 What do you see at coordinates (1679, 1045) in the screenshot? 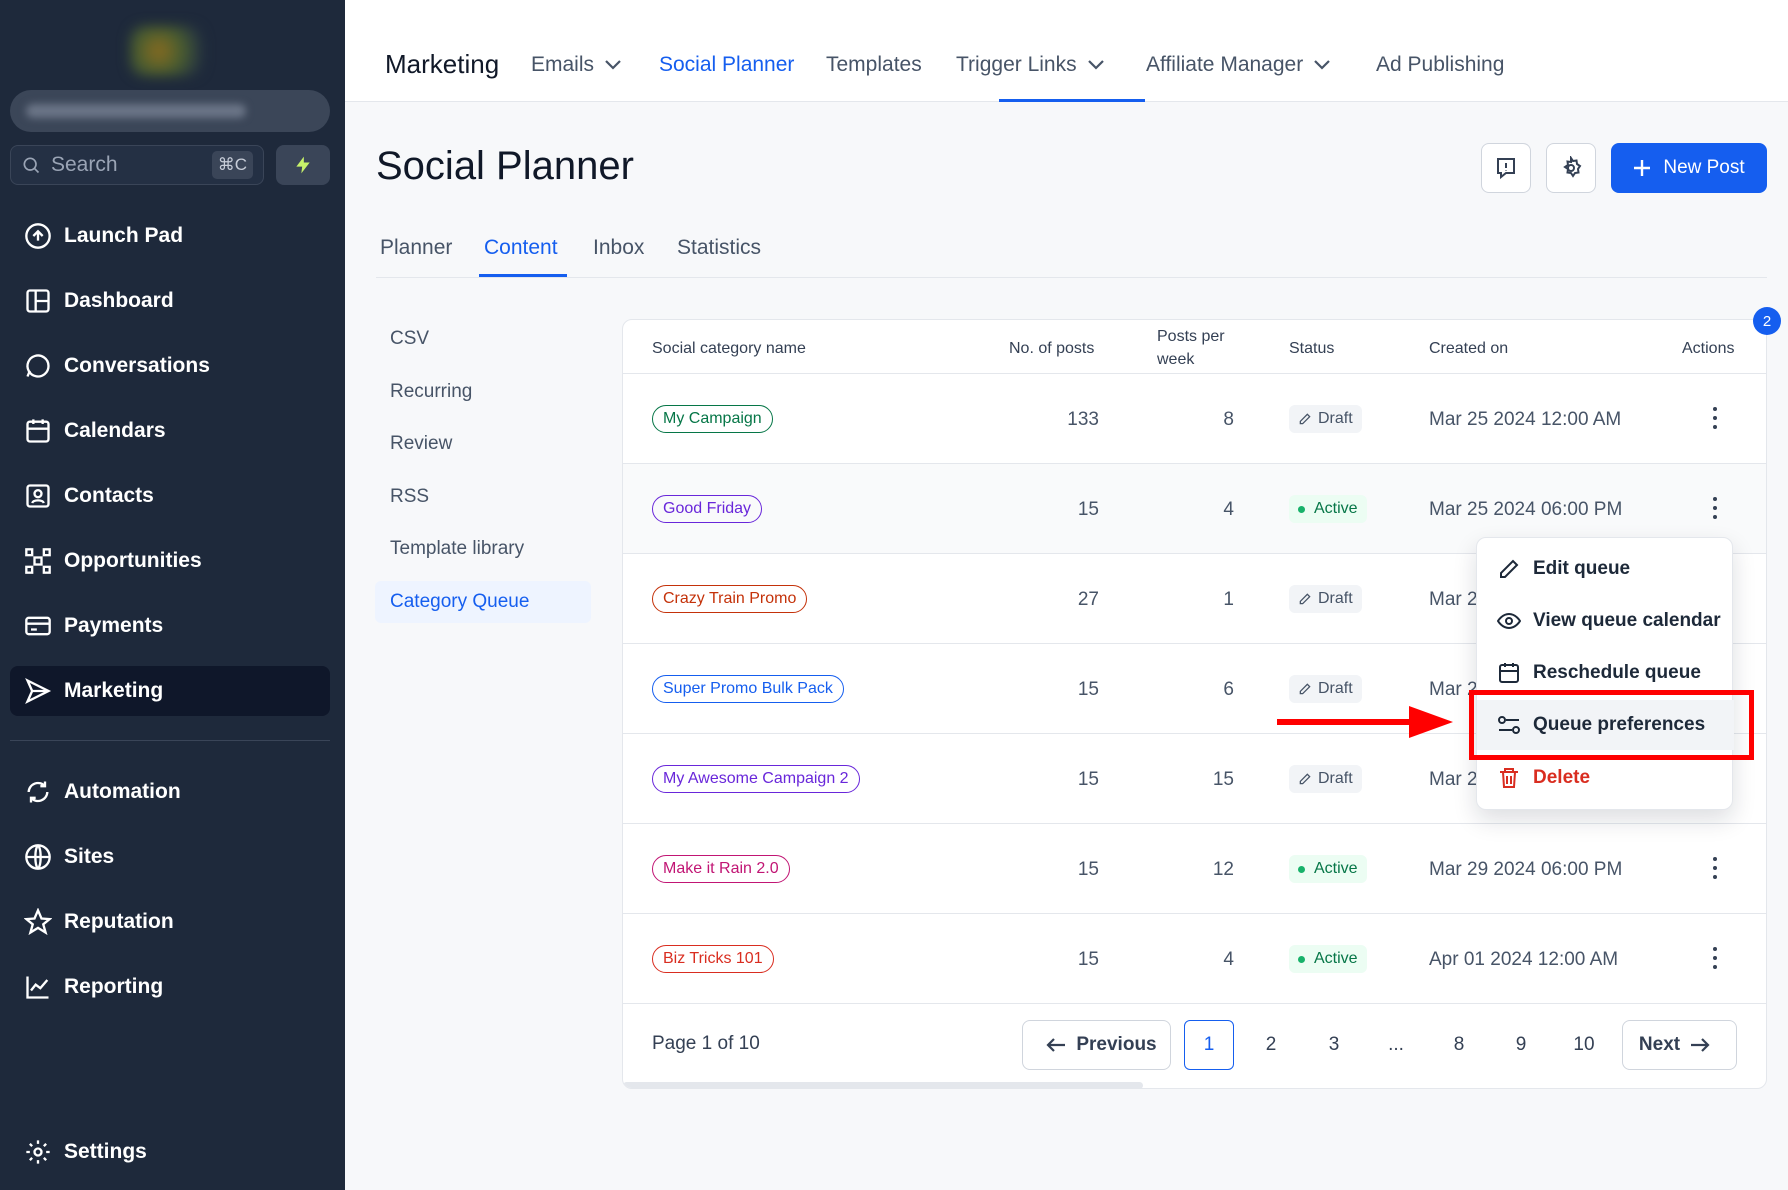
I see `next-button: Next` at bounding box center [1679, 1045].